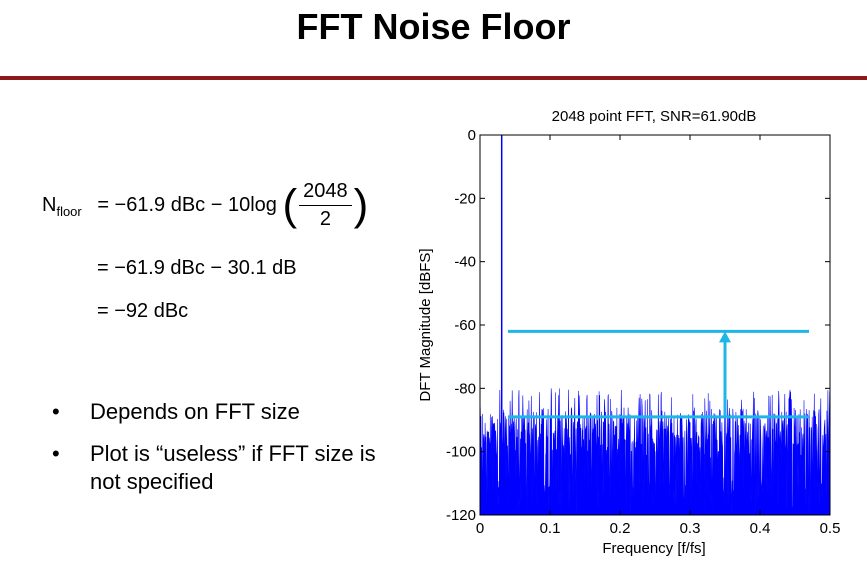  I want to click on y-tick-label: -40, so click(465, 262).